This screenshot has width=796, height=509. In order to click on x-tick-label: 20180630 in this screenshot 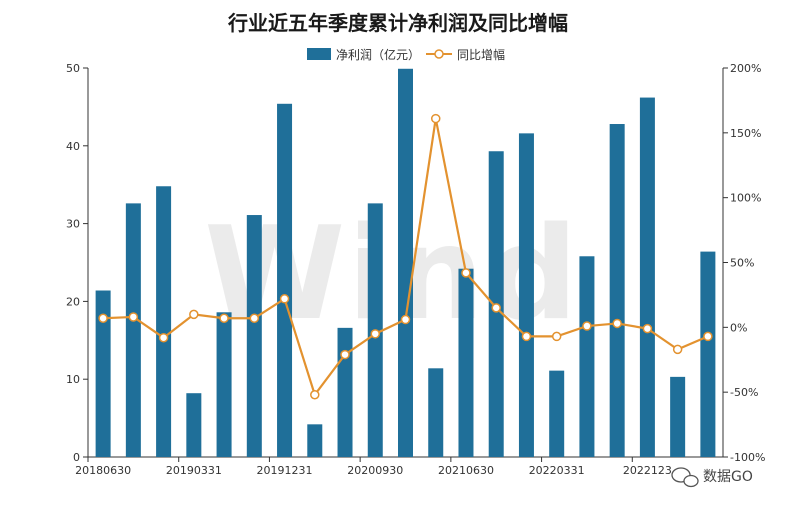, I will do `click(103, 470)`.